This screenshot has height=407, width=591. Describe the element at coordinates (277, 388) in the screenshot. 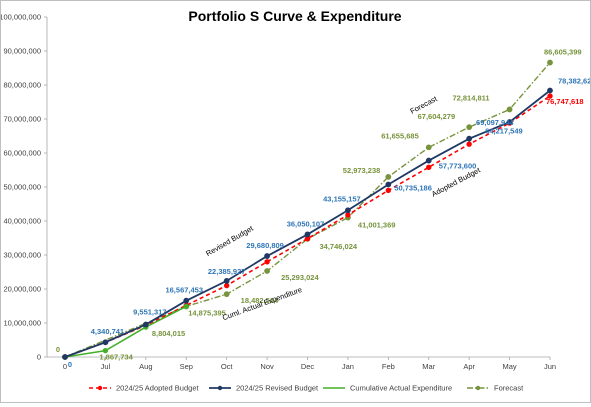

I see `legend-label: 2024/25 Revised Budget` at that location.